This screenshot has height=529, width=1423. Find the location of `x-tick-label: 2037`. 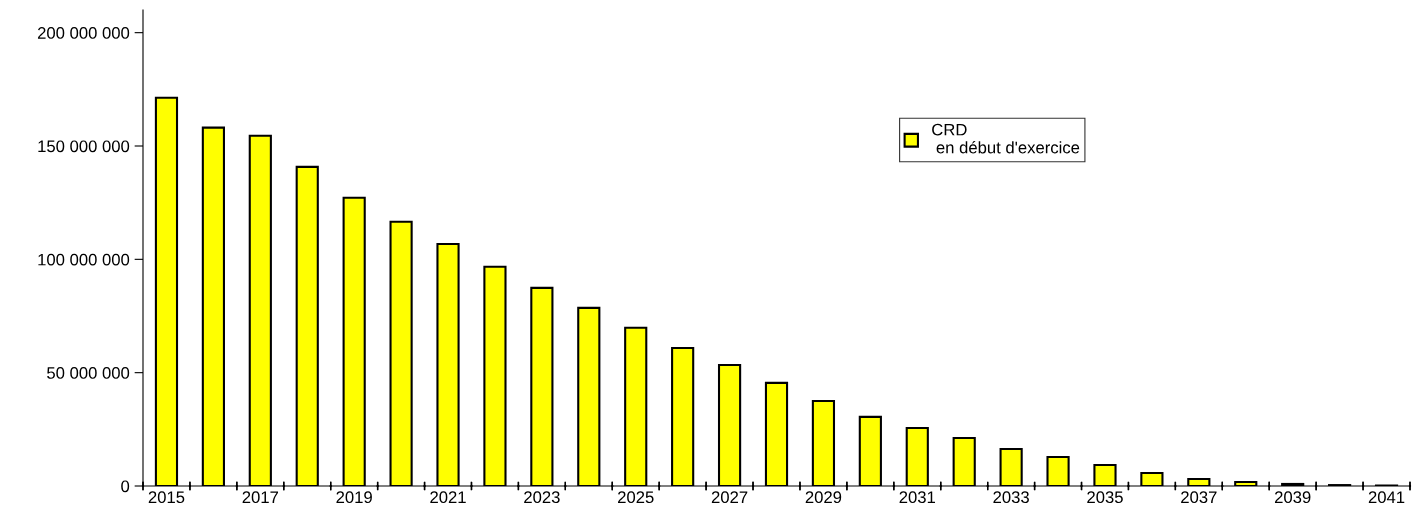

x-tick-label: 2037 is located at coordinates (1199, 497).